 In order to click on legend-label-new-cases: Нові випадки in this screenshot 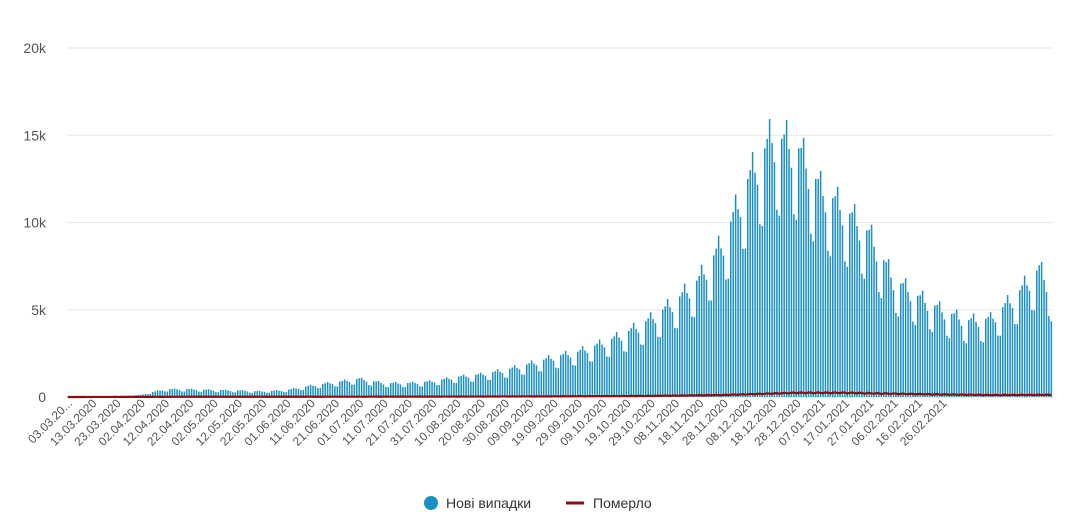, I will do `click(488, 503)`.